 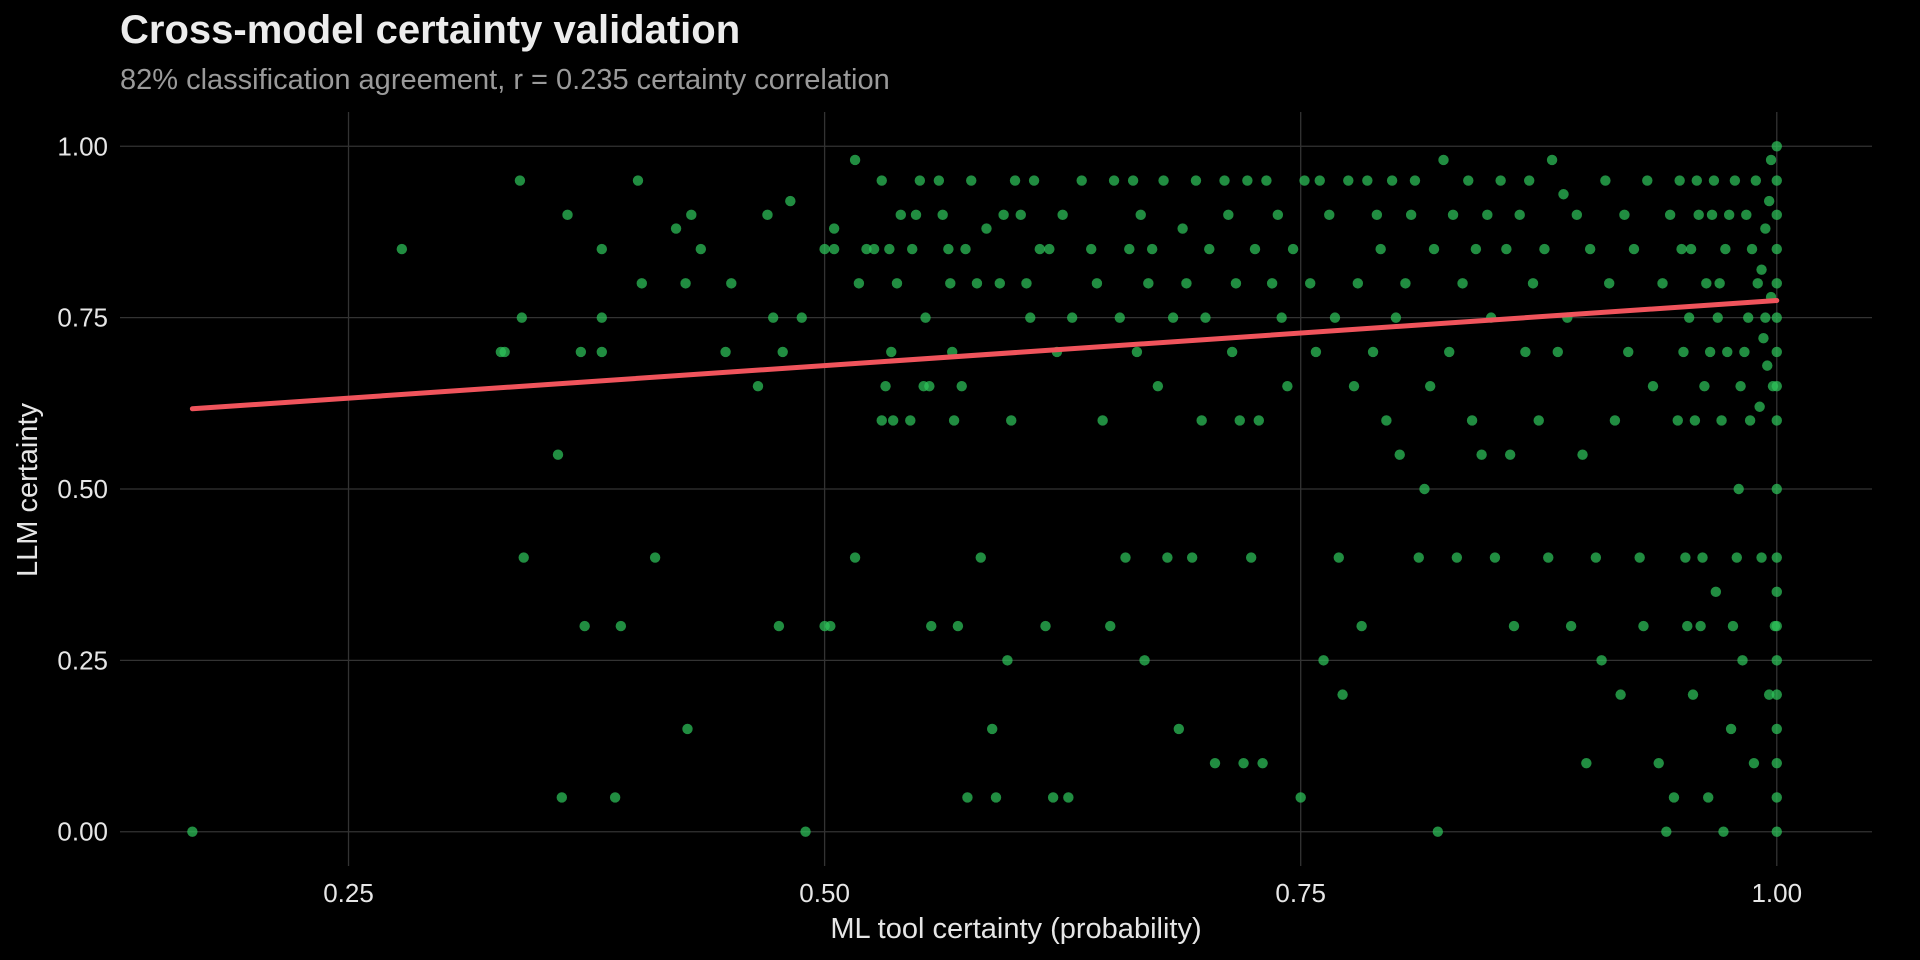 What do you see at coordinates (824, 893) in the screenshot?
I see `x-tick-label: 0.50` at bounding box center [824, 893].